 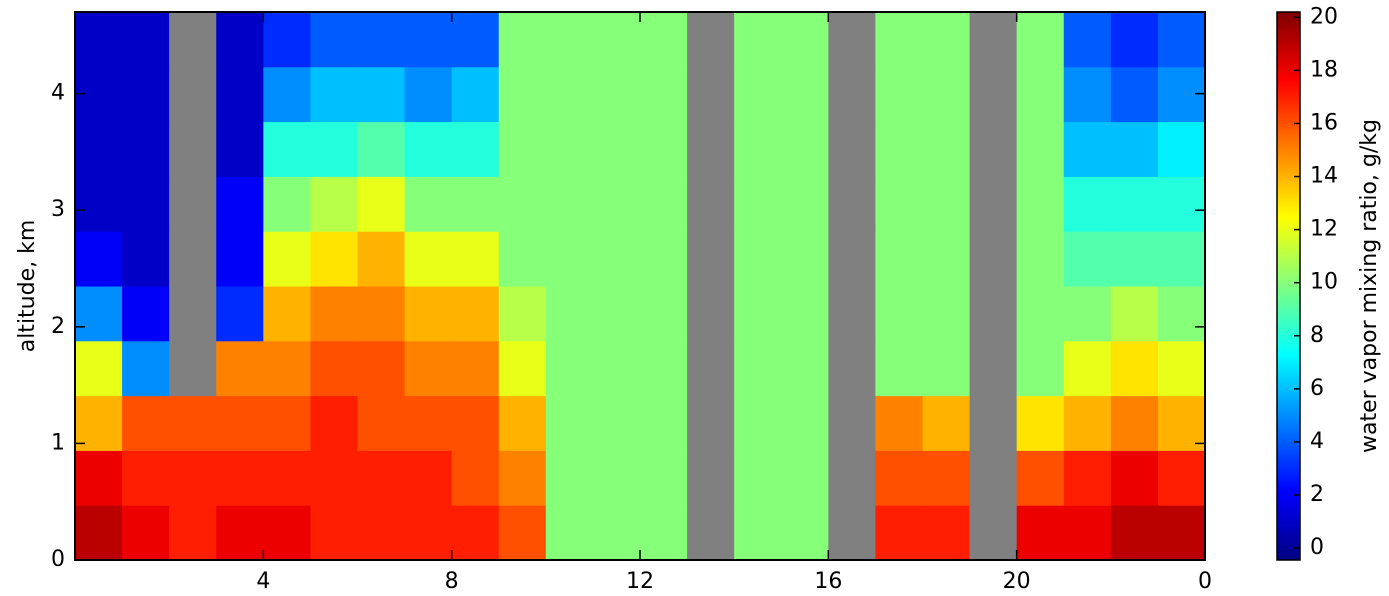 I want to click on x-tick-label: 8, so click(x=452, y=581).